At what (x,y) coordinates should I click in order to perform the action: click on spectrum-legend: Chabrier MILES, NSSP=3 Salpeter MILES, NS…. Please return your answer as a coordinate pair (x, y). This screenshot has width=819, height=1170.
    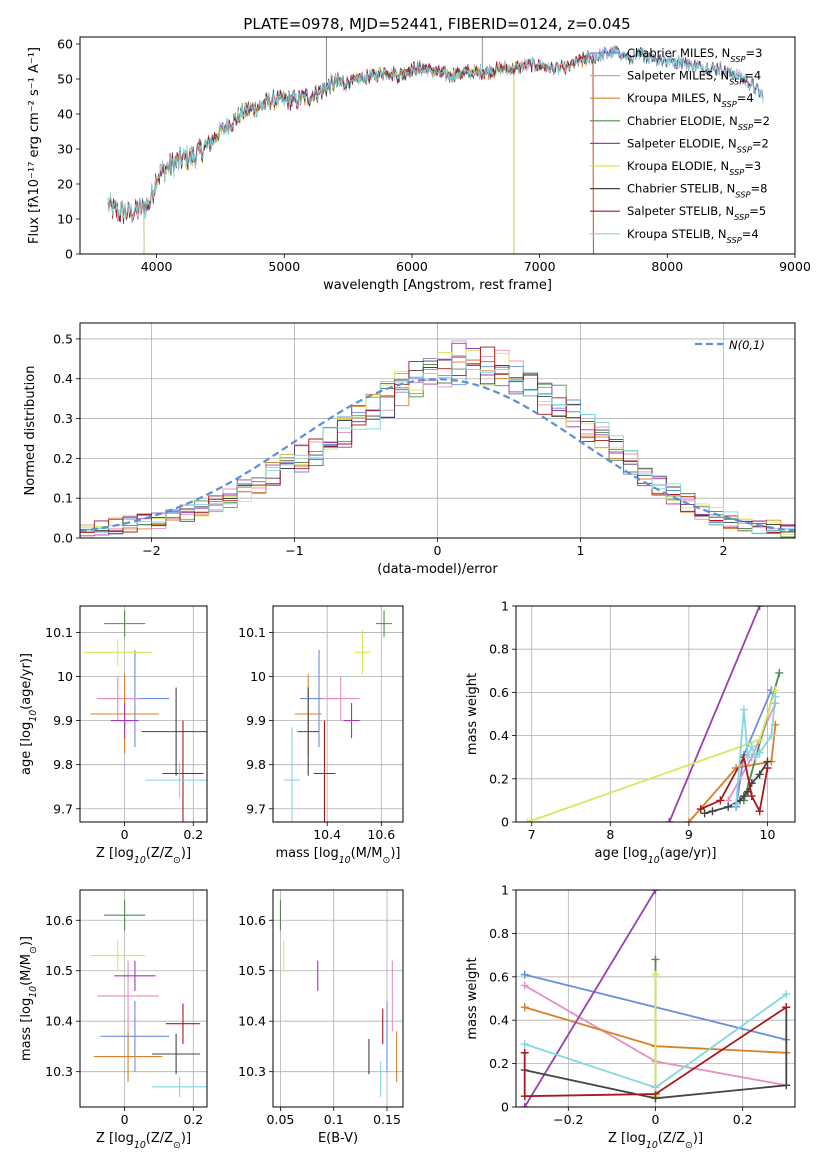
    Looking at the image, I should click on (680, 145).